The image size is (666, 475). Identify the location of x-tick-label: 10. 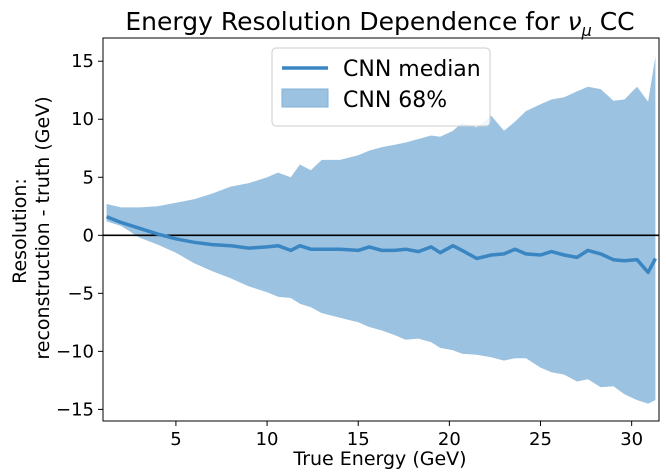
(267, 439).